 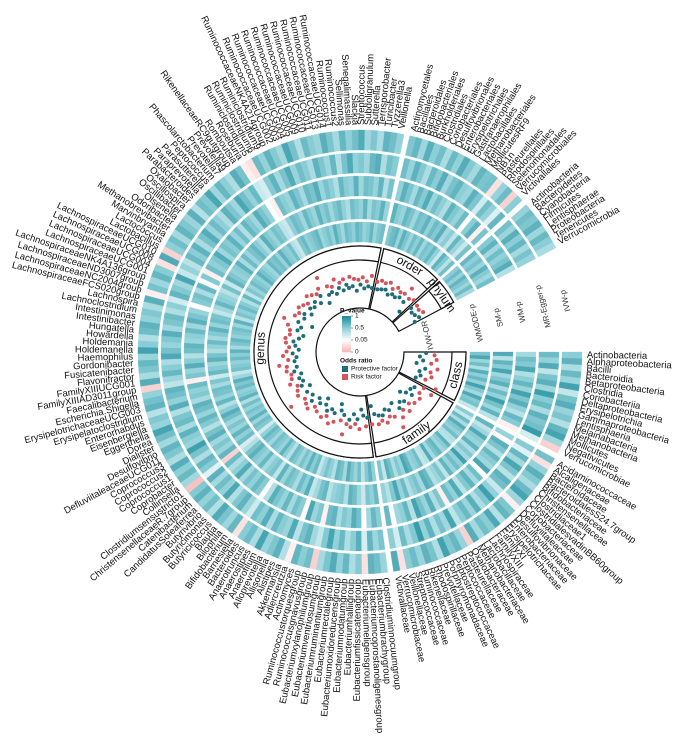 I want to click on taxon-label: Alphaproteobacteria, so click(x=630, y=364).